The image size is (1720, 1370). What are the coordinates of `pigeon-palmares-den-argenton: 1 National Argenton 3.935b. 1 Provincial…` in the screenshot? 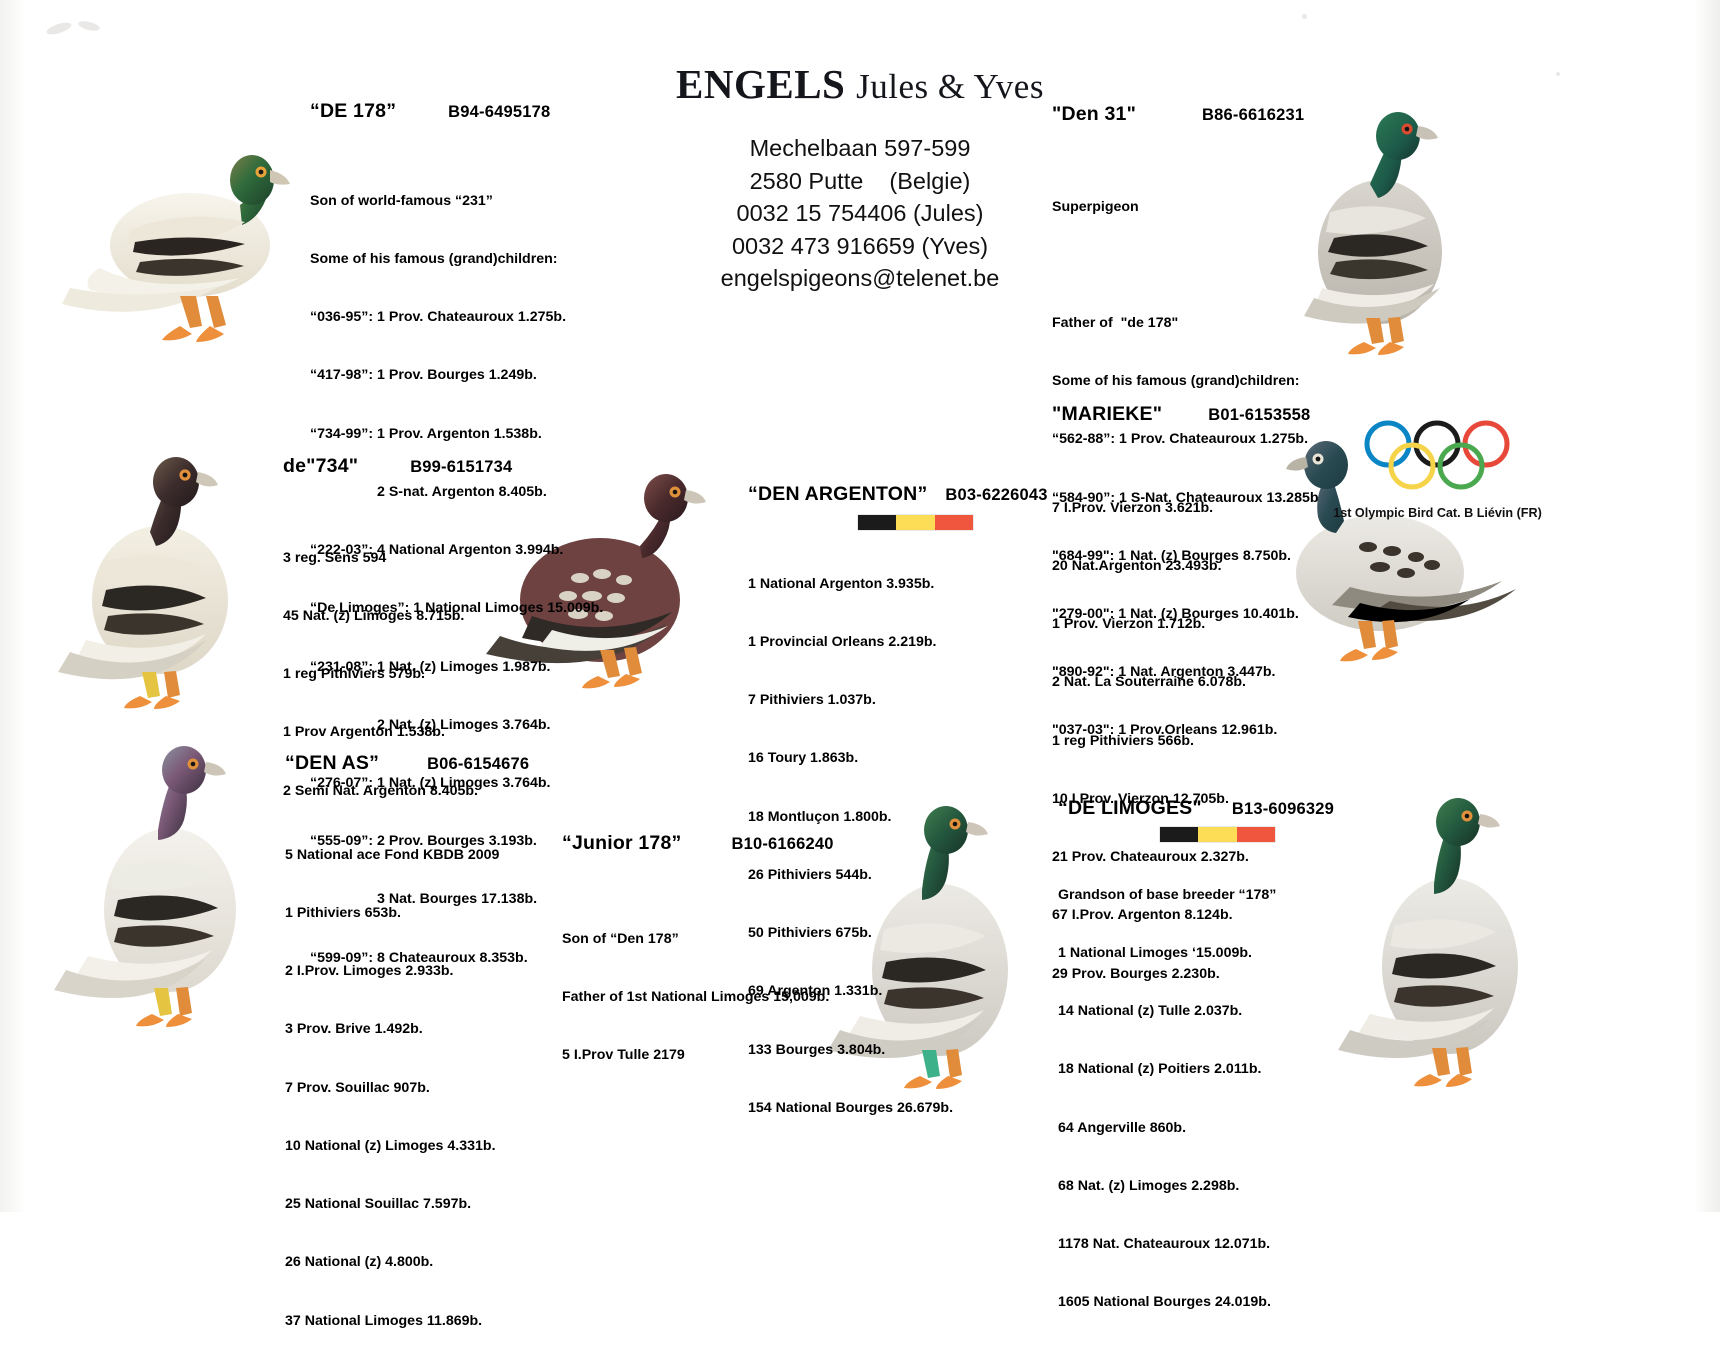 It's located at (898, 846).